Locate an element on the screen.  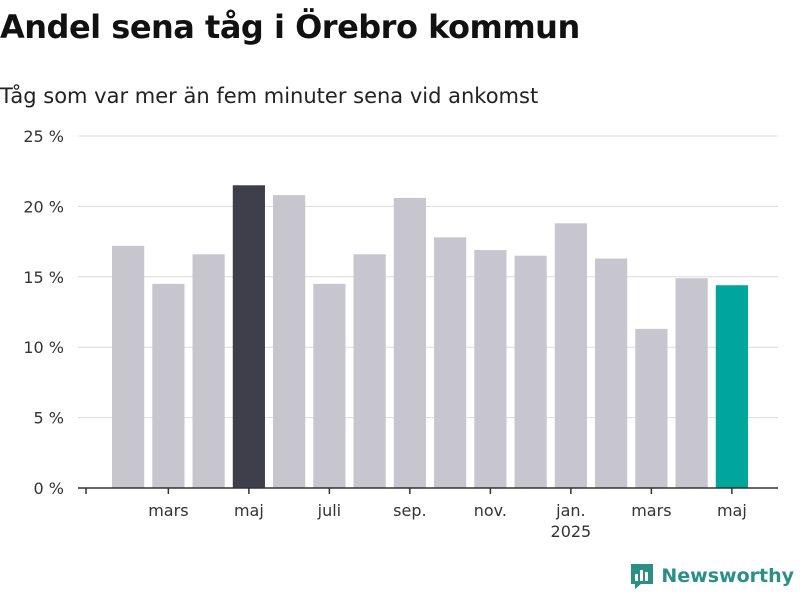
newsworthy-logo-icon is located at coordinates (642, 576).